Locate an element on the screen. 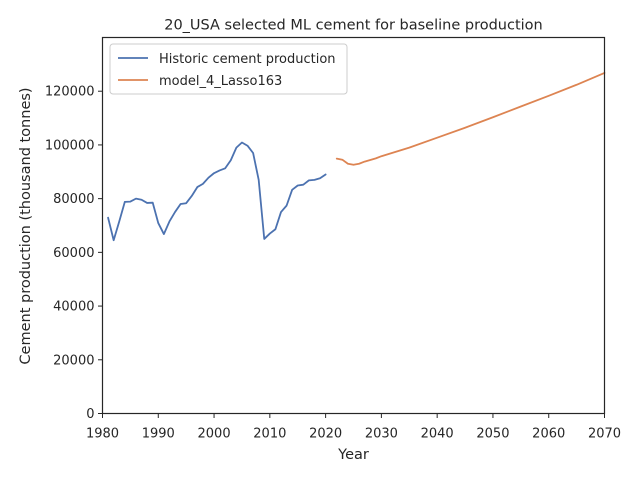 This screenshot has width=640, height=484. x-axis-label: Year is located at coordinates (353, 455).